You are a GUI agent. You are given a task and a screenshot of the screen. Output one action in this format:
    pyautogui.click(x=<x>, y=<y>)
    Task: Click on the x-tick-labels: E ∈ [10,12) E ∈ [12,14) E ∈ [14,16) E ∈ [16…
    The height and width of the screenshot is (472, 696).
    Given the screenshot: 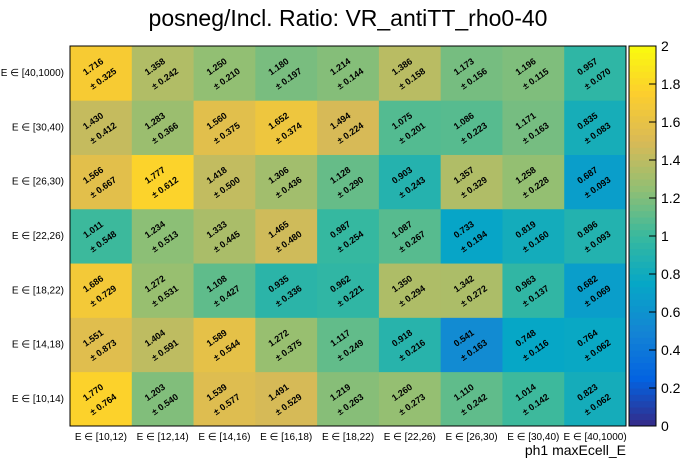 What is the action you would take?
    pyautogui.click(x=351, y=437)
    